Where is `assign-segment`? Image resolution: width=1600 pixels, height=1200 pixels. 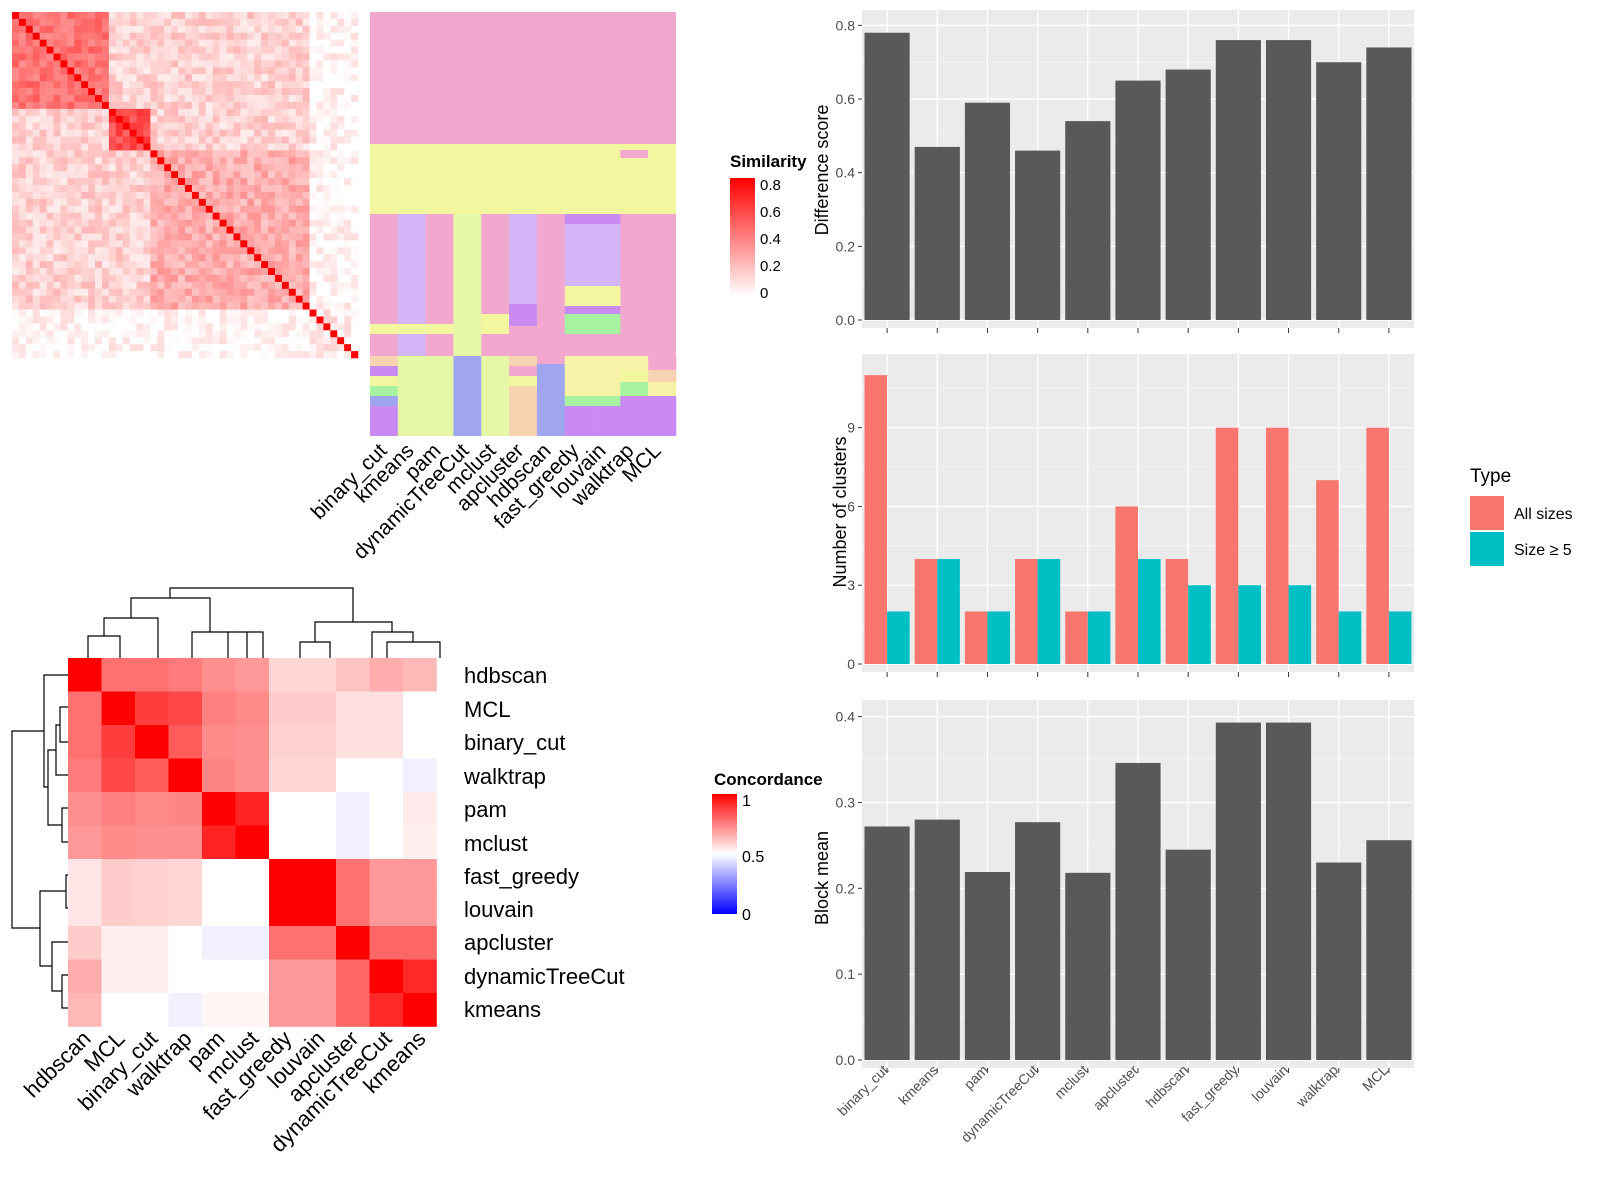 assign-segment is located at coordinates (578, 401).